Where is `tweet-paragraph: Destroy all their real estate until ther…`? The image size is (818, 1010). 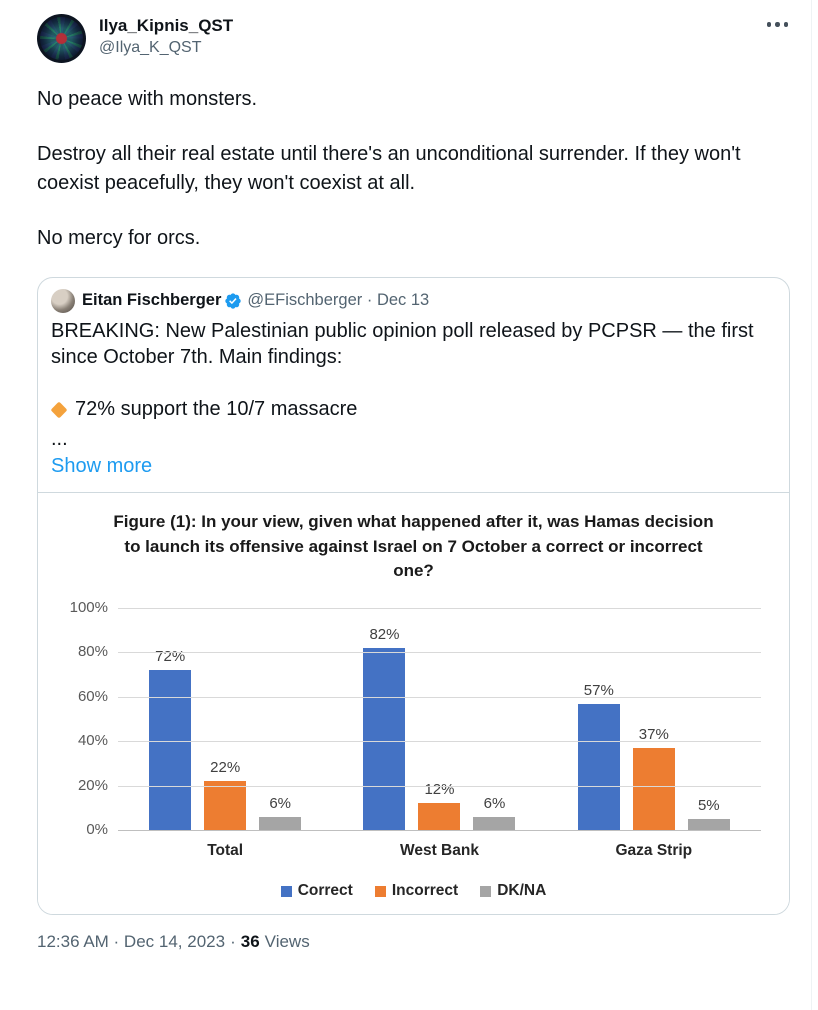 tweet-paragraph: Destroy all their real estate until ther… is located at coordinates (389, 168).